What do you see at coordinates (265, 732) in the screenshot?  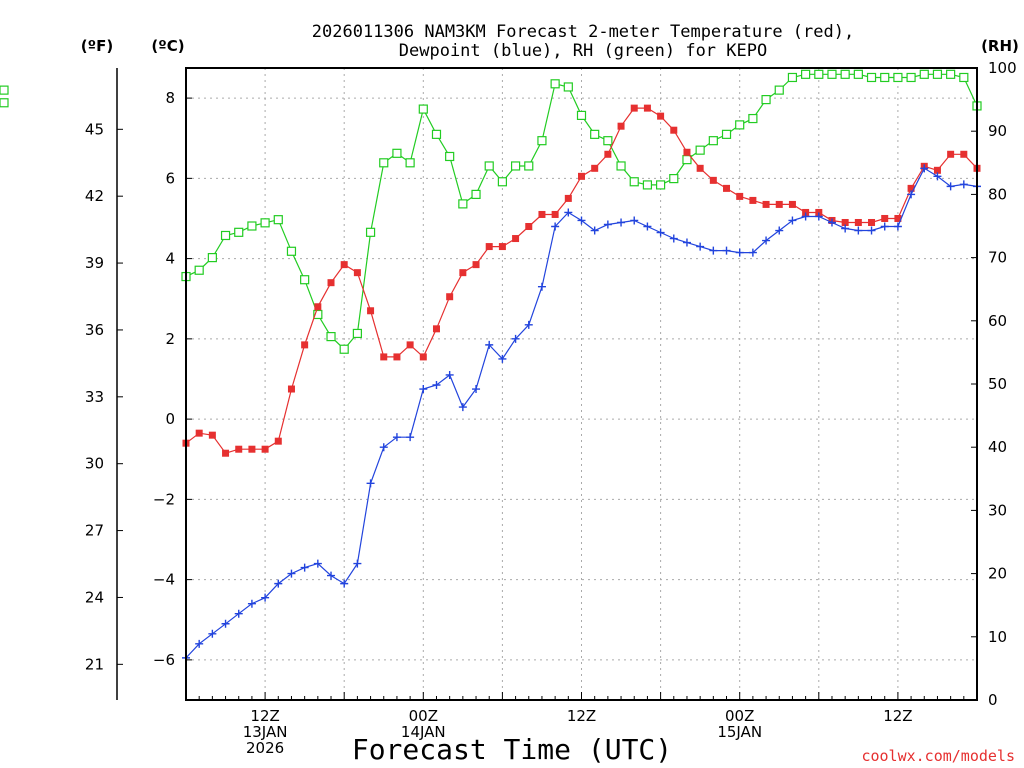 I see `time-tick-label: 13JAN` at bounding box center [265, 732].